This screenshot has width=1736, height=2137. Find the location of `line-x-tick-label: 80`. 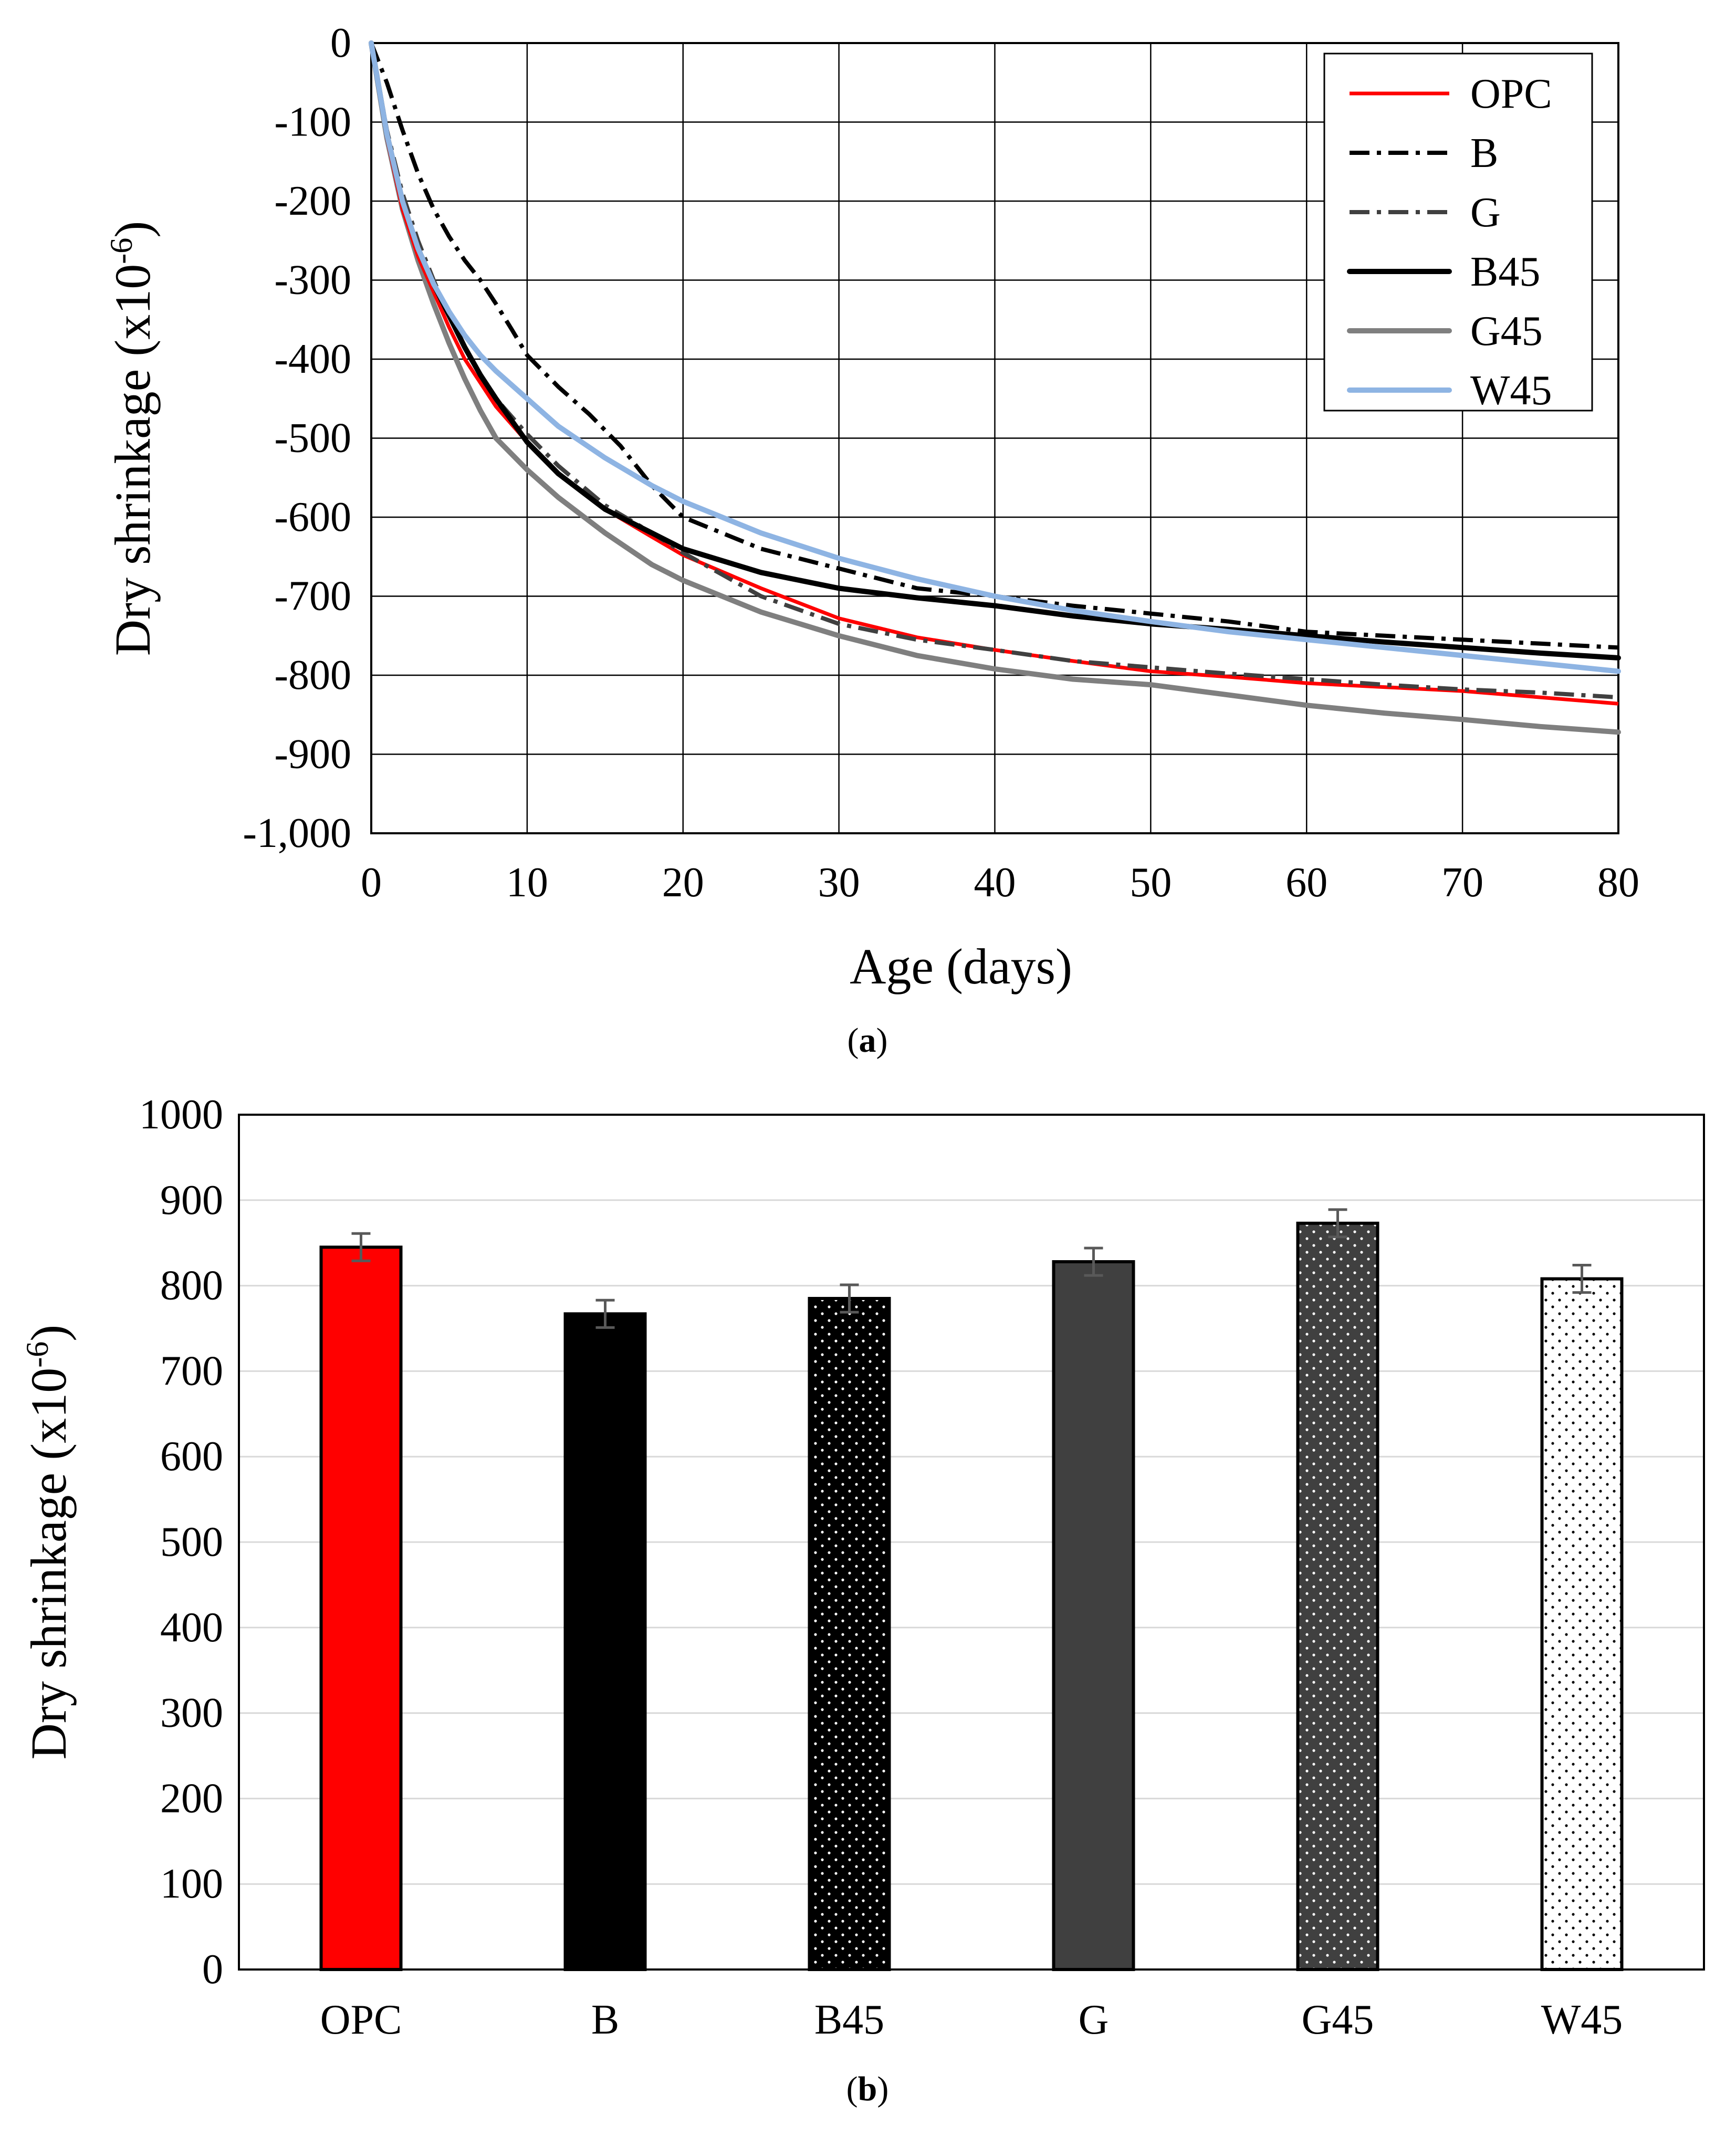

line-x-tick-label: 80 is located at coordinates (1618, 883).